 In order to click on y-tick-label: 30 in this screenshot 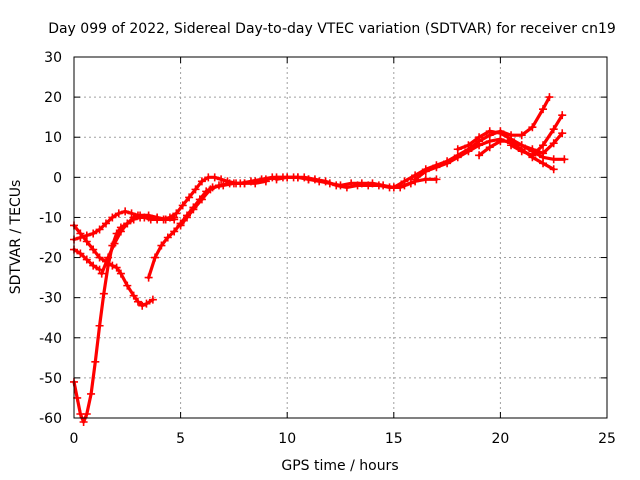, I will do `click(53, 58)`.